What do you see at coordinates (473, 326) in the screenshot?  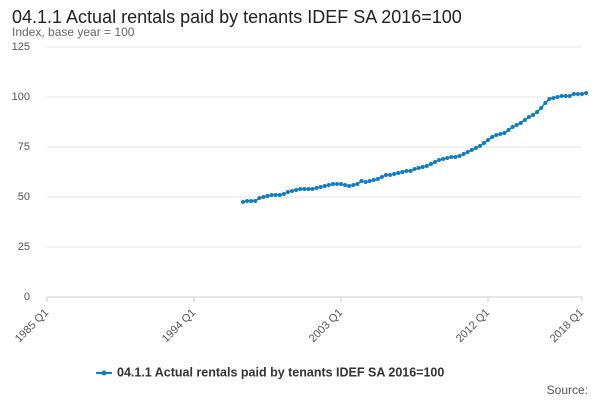 I see `x-tick-label: 2012 Q1` at bounding box center [473, 326].